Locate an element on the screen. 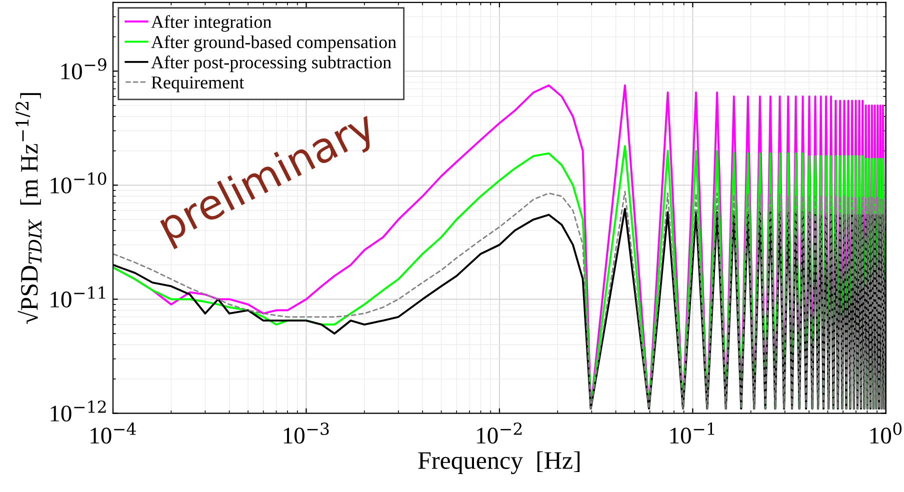  y-tick-label: 10$^{−10}$ is located at coordinates (78, 183).